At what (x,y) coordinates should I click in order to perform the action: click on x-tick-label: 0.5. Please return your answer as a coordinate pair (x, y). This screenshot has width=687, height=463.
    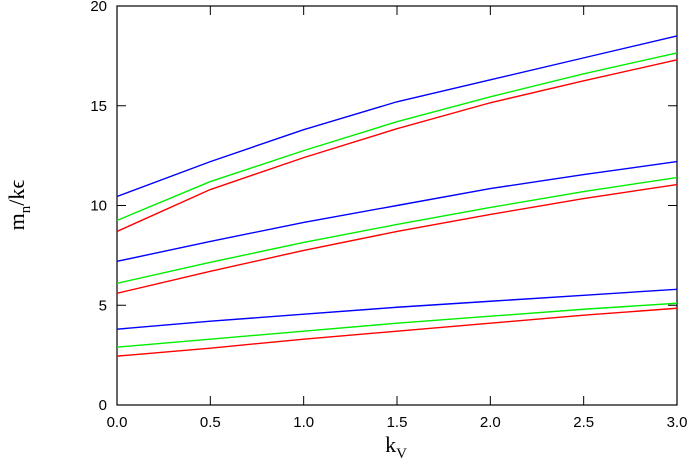
    Looking at the image, I should click on (210, 422).